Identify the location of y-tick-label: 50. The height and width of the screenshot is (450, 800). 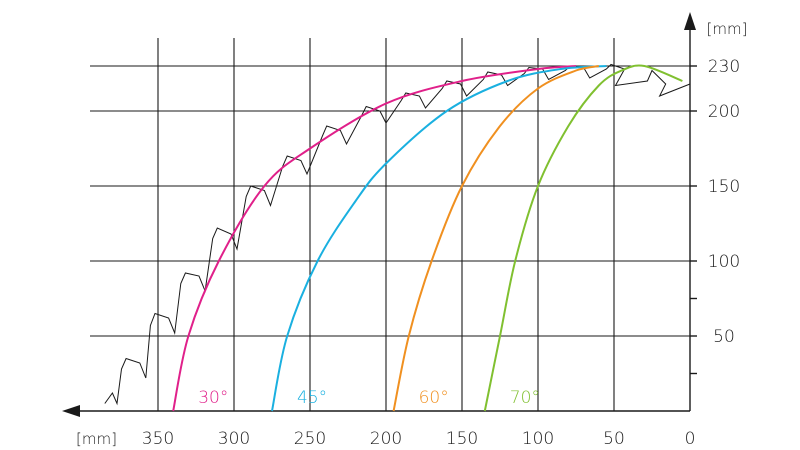
(724, 337).